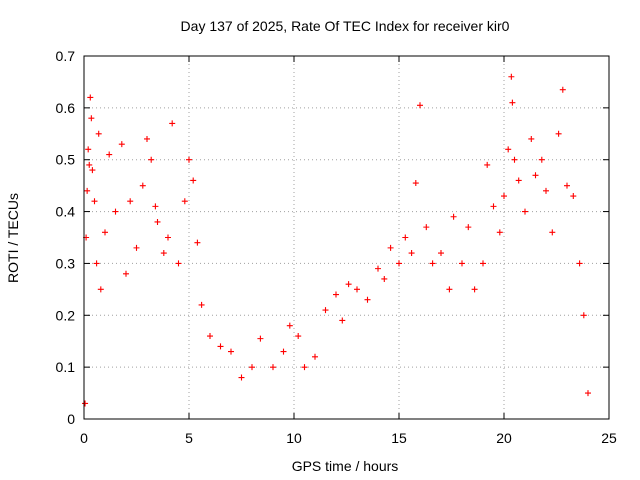 This screenshot has width=640, height=480. Describe the element at coordinates (84, 438) in the screenshot. I see `x-tick-label: 0` at that location.